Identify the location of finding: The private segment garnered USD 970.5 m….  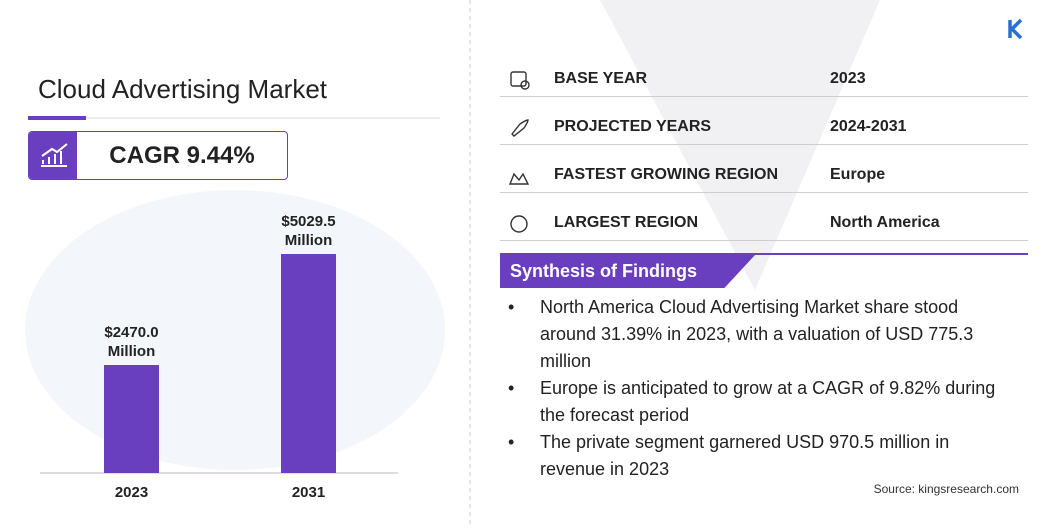
(760, 456).